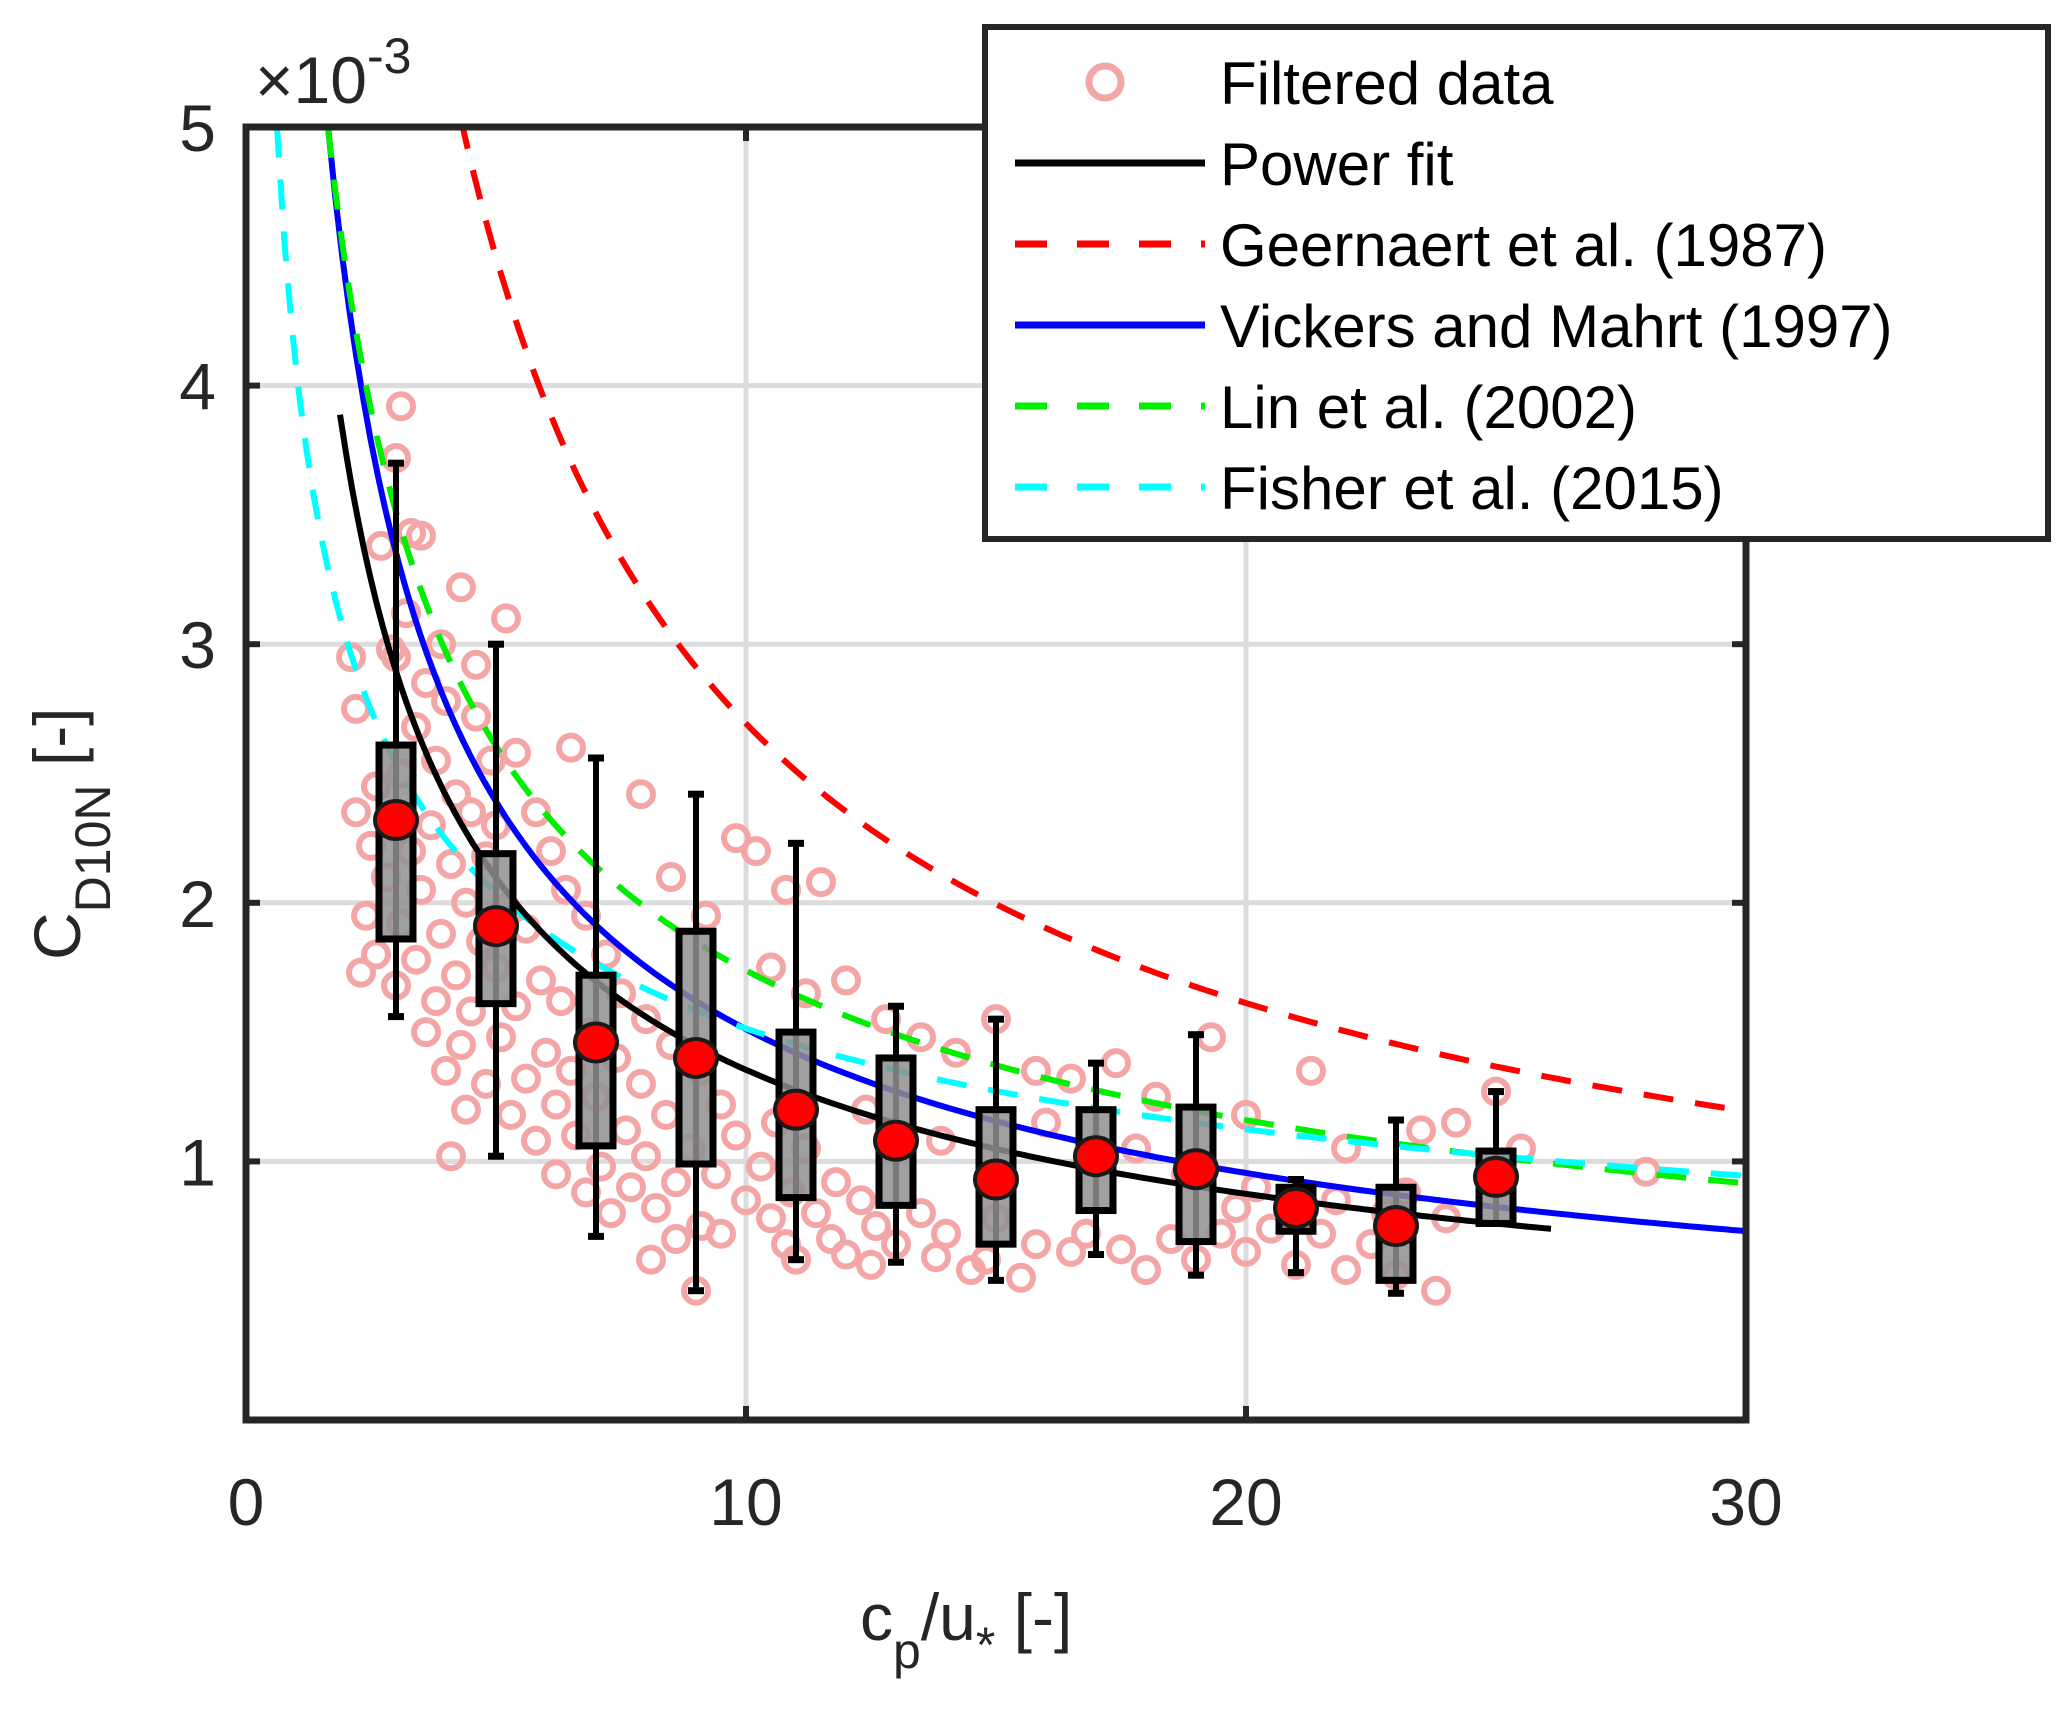 This screenshot has height=1711, width=2067. I want to click on y-tick-label: 2, so click(197, 904).